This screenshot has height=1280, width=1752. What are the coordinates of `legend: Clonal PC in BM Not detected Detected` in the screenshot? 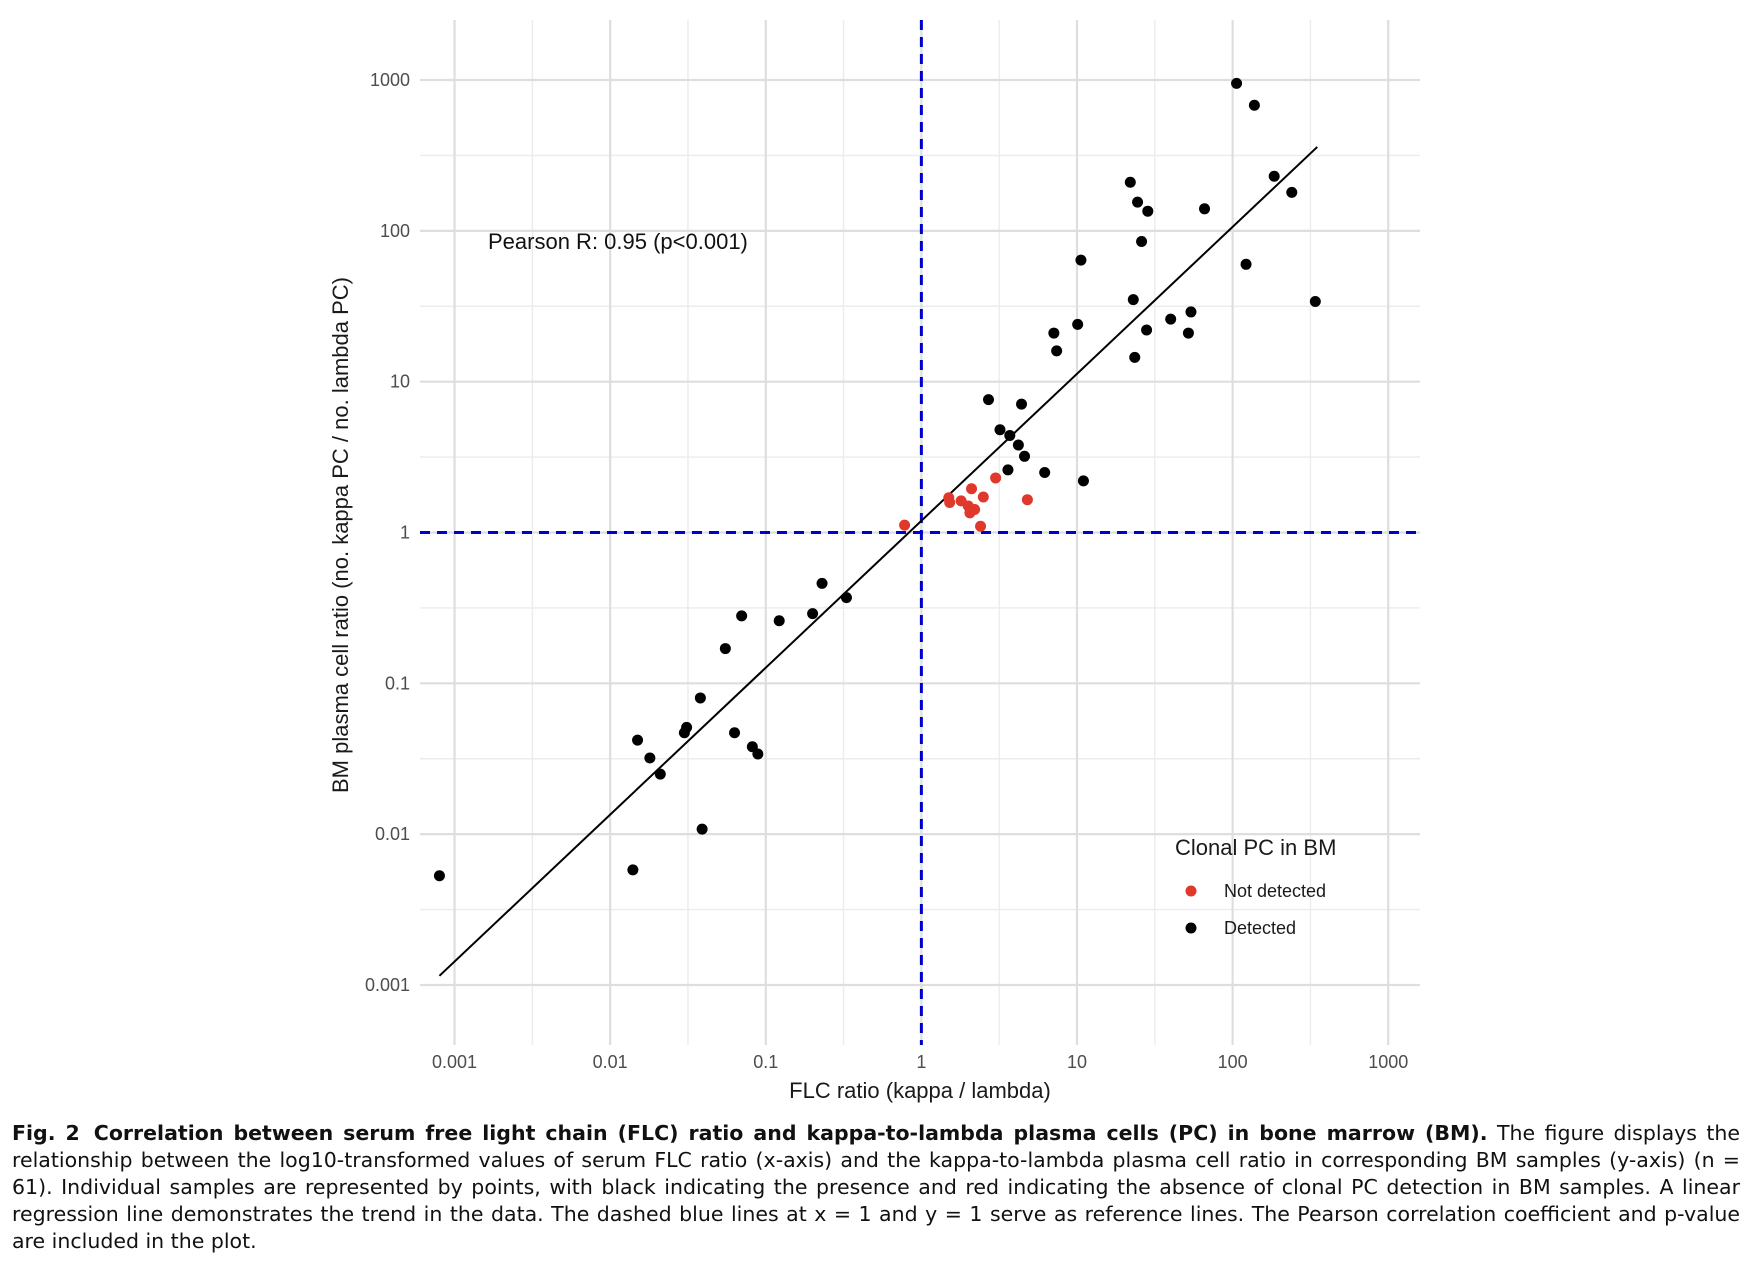 It's located at (1255, 886).